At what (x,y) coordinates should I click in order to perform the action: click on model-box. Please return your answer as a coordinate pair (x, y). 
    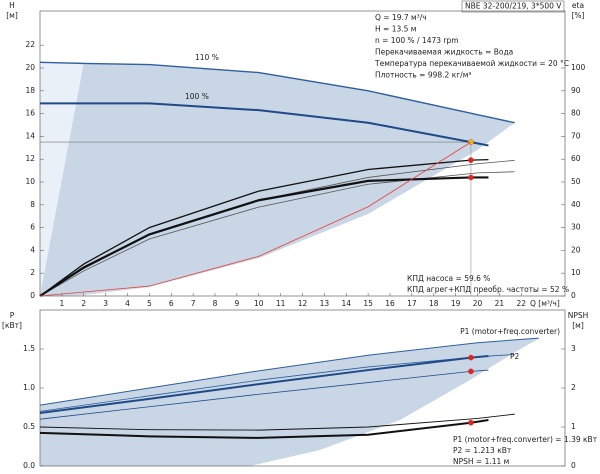
    Looking at the image, I should click on (513, 6).